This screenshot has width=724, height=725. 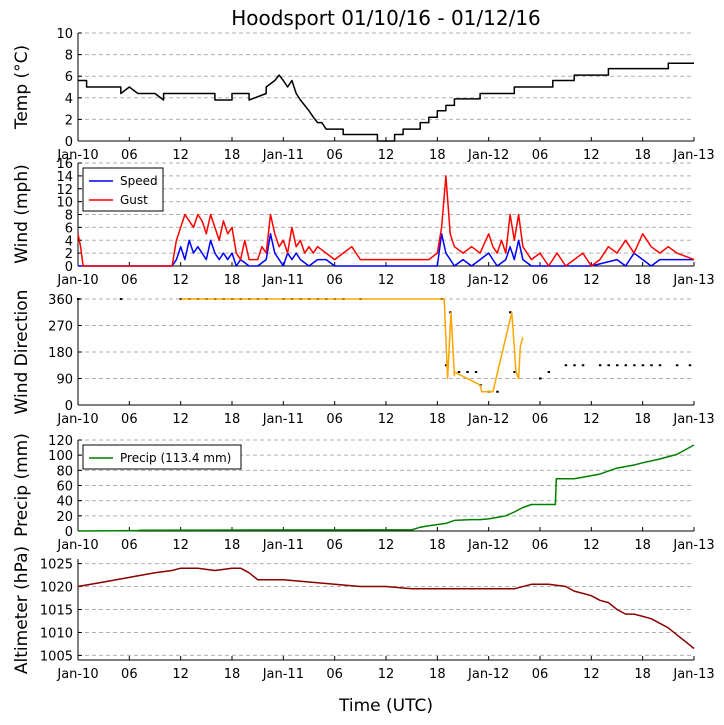 What do you see at coordinates (488, 419) in the screenshot?
I see `direction-xtick-label: Jan-12` at bounding box center [488, 419].